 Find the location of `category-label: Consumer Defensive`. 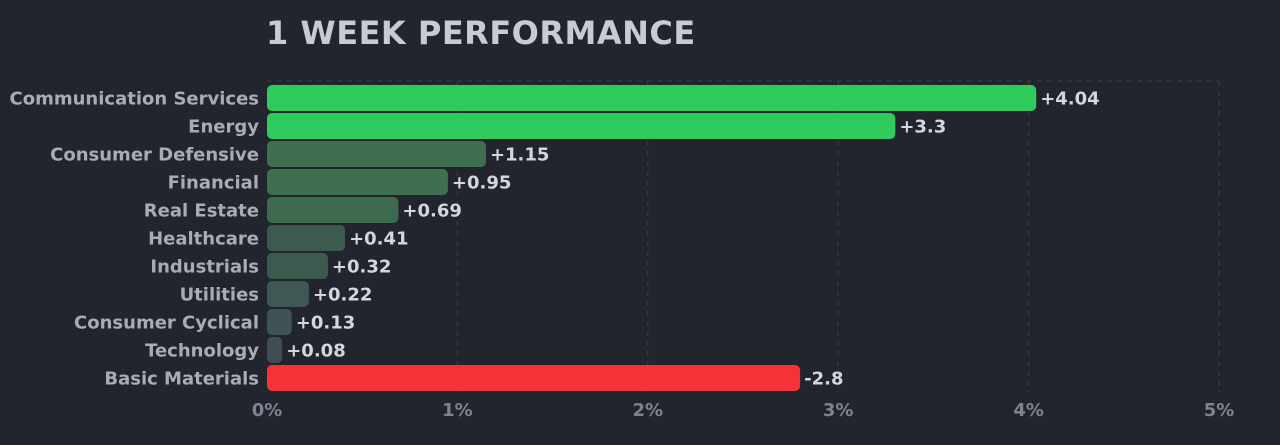

category-label: Consumer Defensive is located at coordinates (154, 155).